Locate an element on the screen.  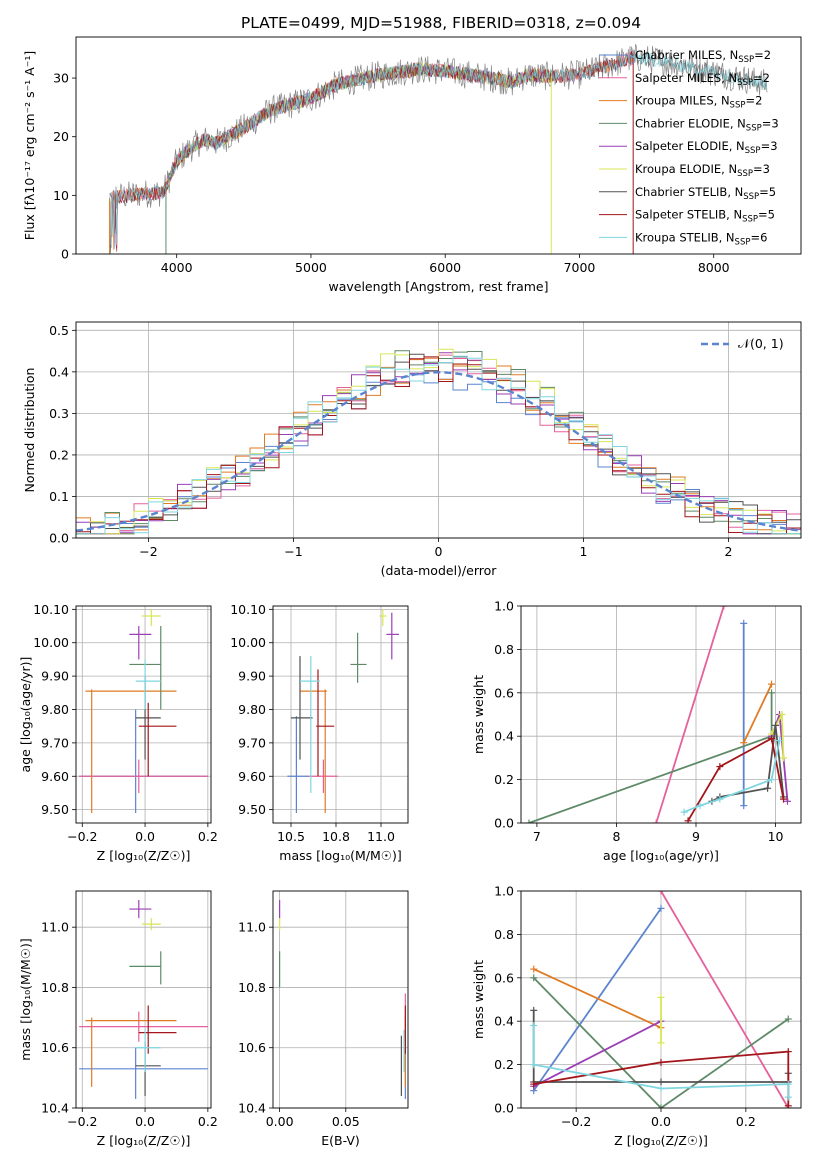
legend-label-chabrier-elodie: Chabrier ELODIE, NSSP=3 is located at coordinates (707, 124).